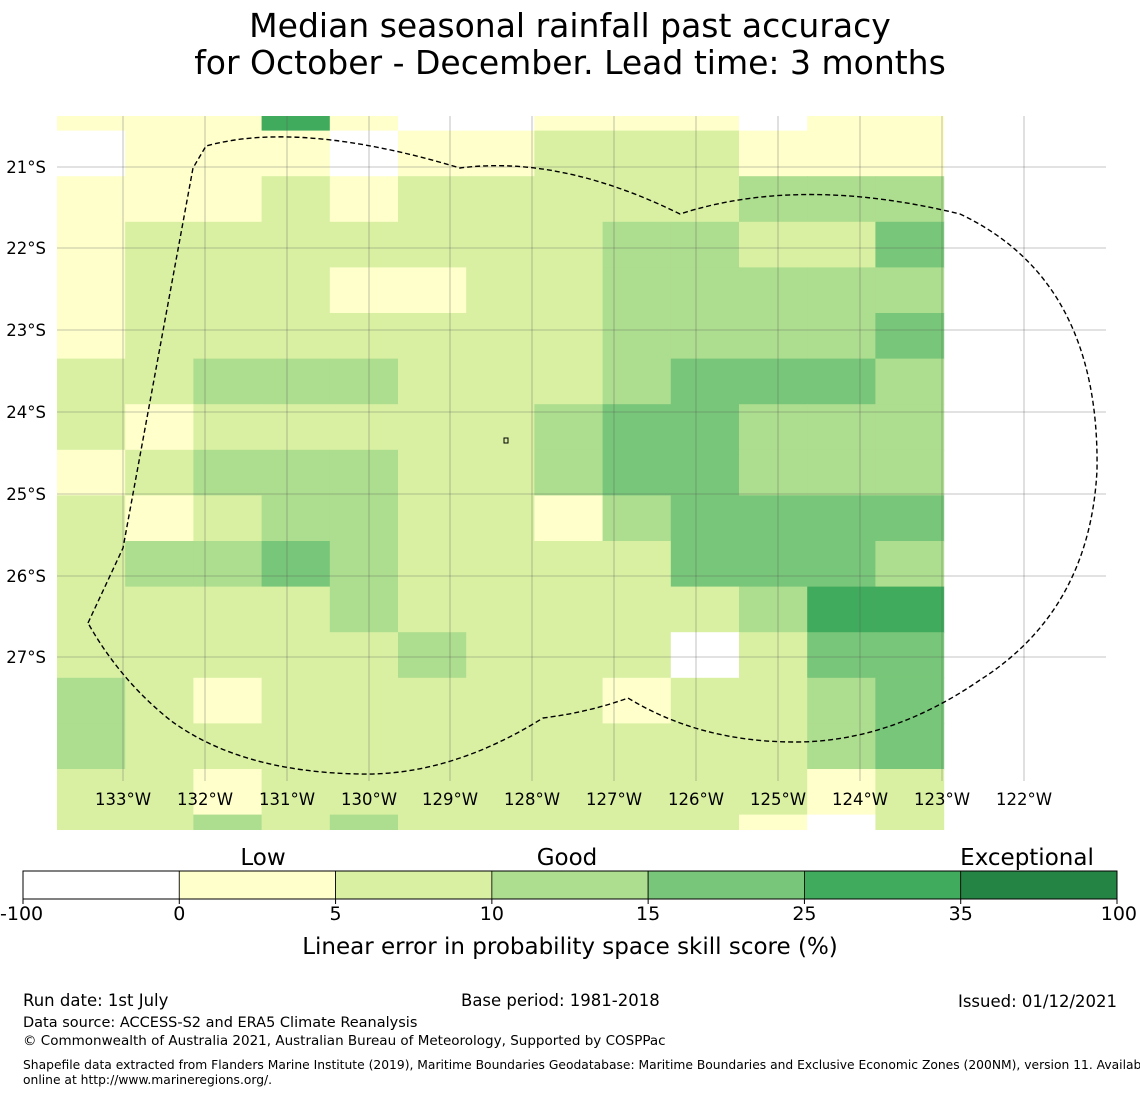 This screenshot has height=1095, width=1140. What do you see at coordinates (450, 799) in the screenshot?
I see `longitude-label: 129°W` at bounding box center [450, 799].